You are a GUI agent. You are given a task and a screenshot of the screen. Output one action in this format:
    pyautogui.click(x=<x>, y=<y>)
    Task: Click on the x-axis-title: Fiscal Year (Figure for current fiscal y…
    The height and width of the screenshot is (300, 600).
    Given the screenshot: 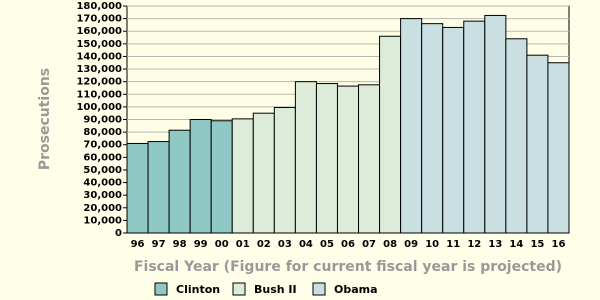 What is the action you would take?
    pyautogui.click(x=348, y=267)
    